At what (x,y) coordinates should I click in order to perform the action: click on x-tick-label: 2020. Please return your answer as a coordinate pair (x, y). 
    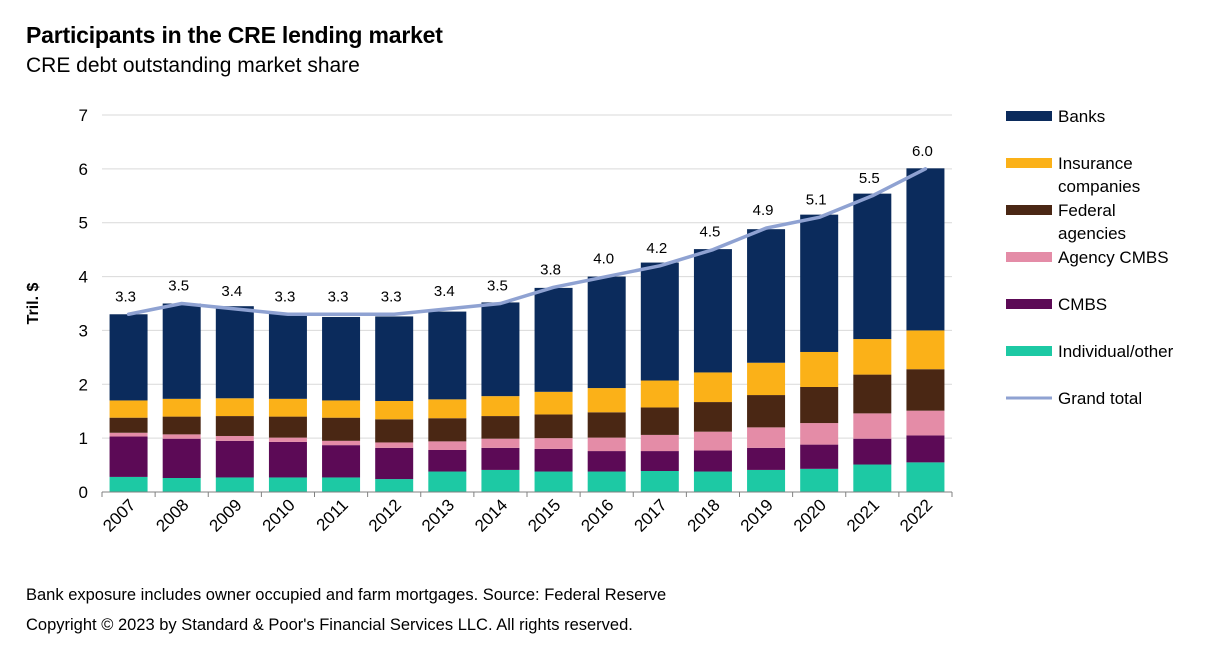
    Looking at the image, I should click on (810, 515).